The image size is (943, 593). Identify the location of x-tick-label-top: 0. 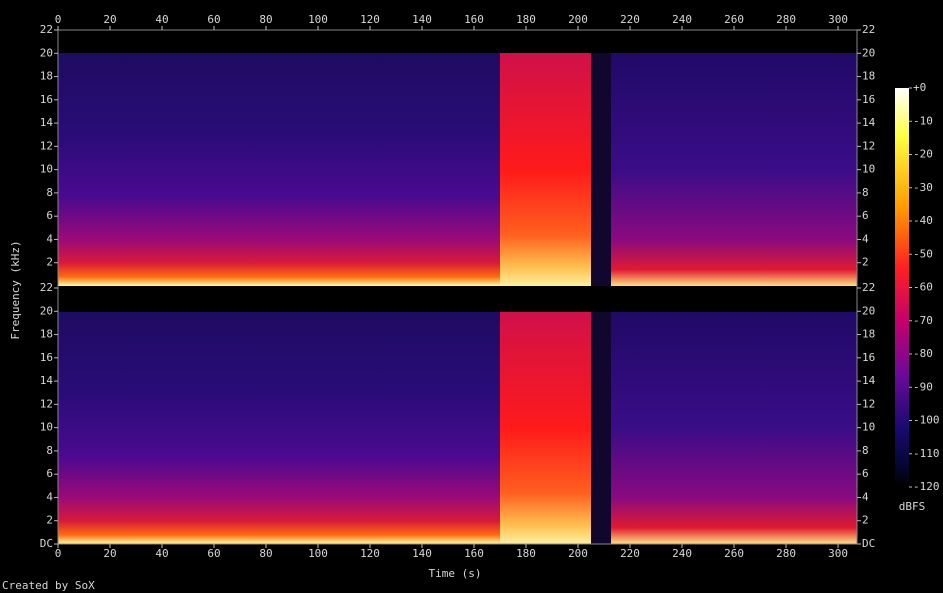
(58, 19).